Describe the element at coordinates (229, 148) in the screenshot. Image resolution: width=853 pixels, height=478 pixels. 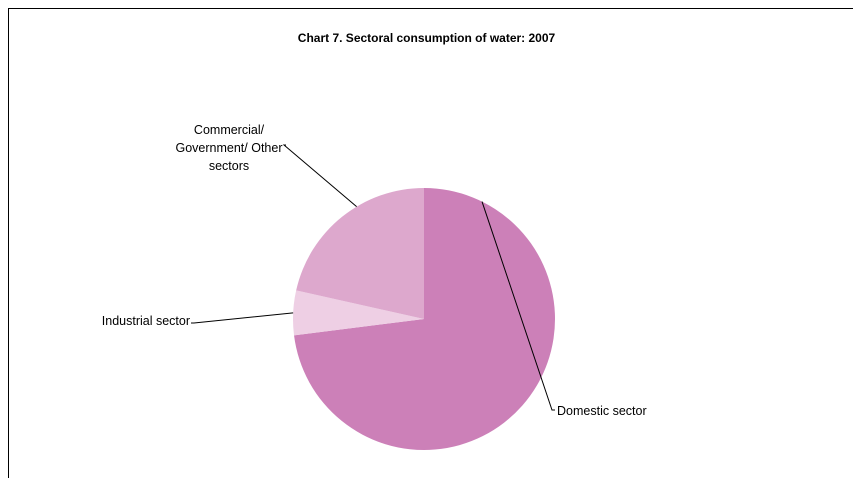
I see `slice-label-commercial-government-other-sectors: Commercial/Government/ Other sectors` at that location.